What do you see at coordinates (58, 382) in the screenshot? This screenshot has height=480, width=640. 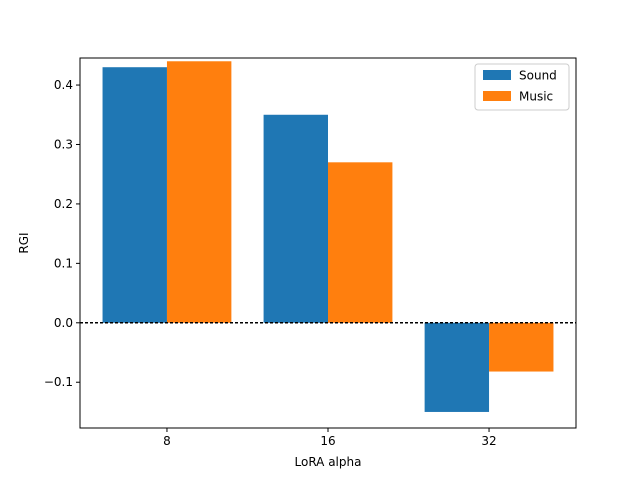 I see `y-tick-label: −0.1` at bounding box center [58, 382].